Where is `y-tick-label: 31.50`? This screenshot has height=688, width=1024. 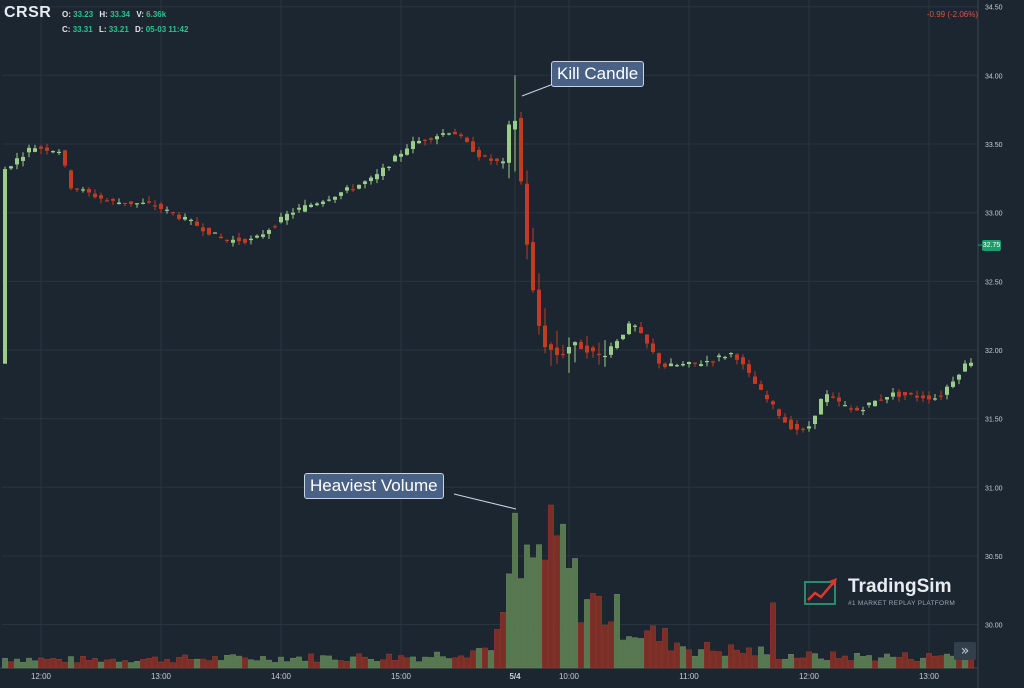 y-tick-label: 31.50 is located at coordinates (994, 420).